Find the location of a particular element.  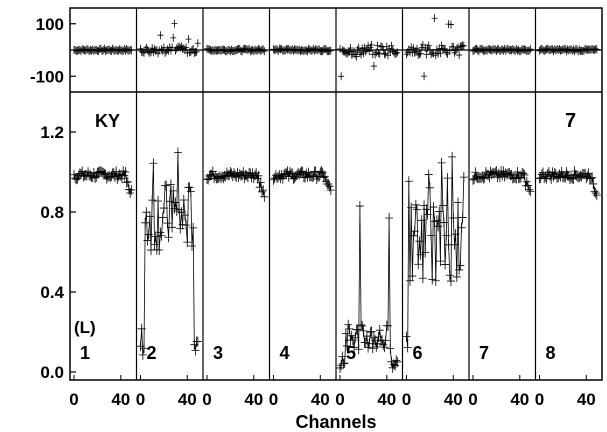

panel-label: KY is located at coordinates (107, 121).